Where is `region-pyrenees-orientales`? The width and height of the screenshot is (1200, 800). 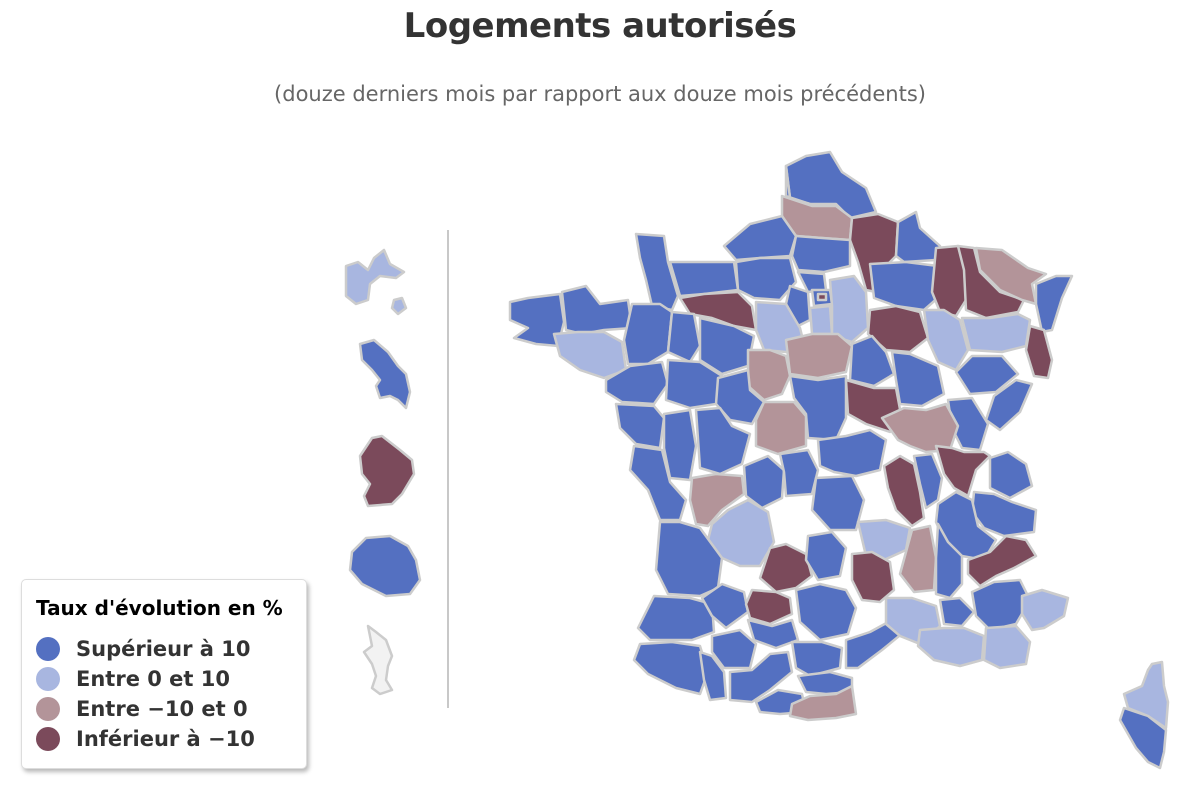 region-pyrenees-orientales is located at coordinates (823, 703).